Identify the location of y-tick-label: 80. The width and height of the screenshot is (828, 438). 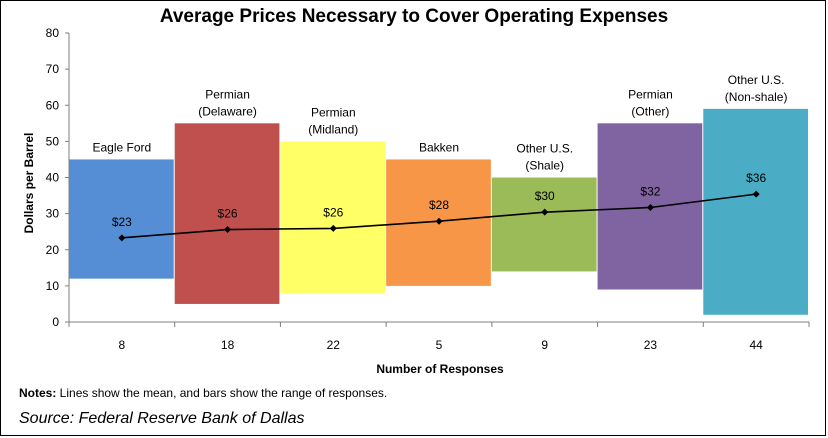
(53, 33).